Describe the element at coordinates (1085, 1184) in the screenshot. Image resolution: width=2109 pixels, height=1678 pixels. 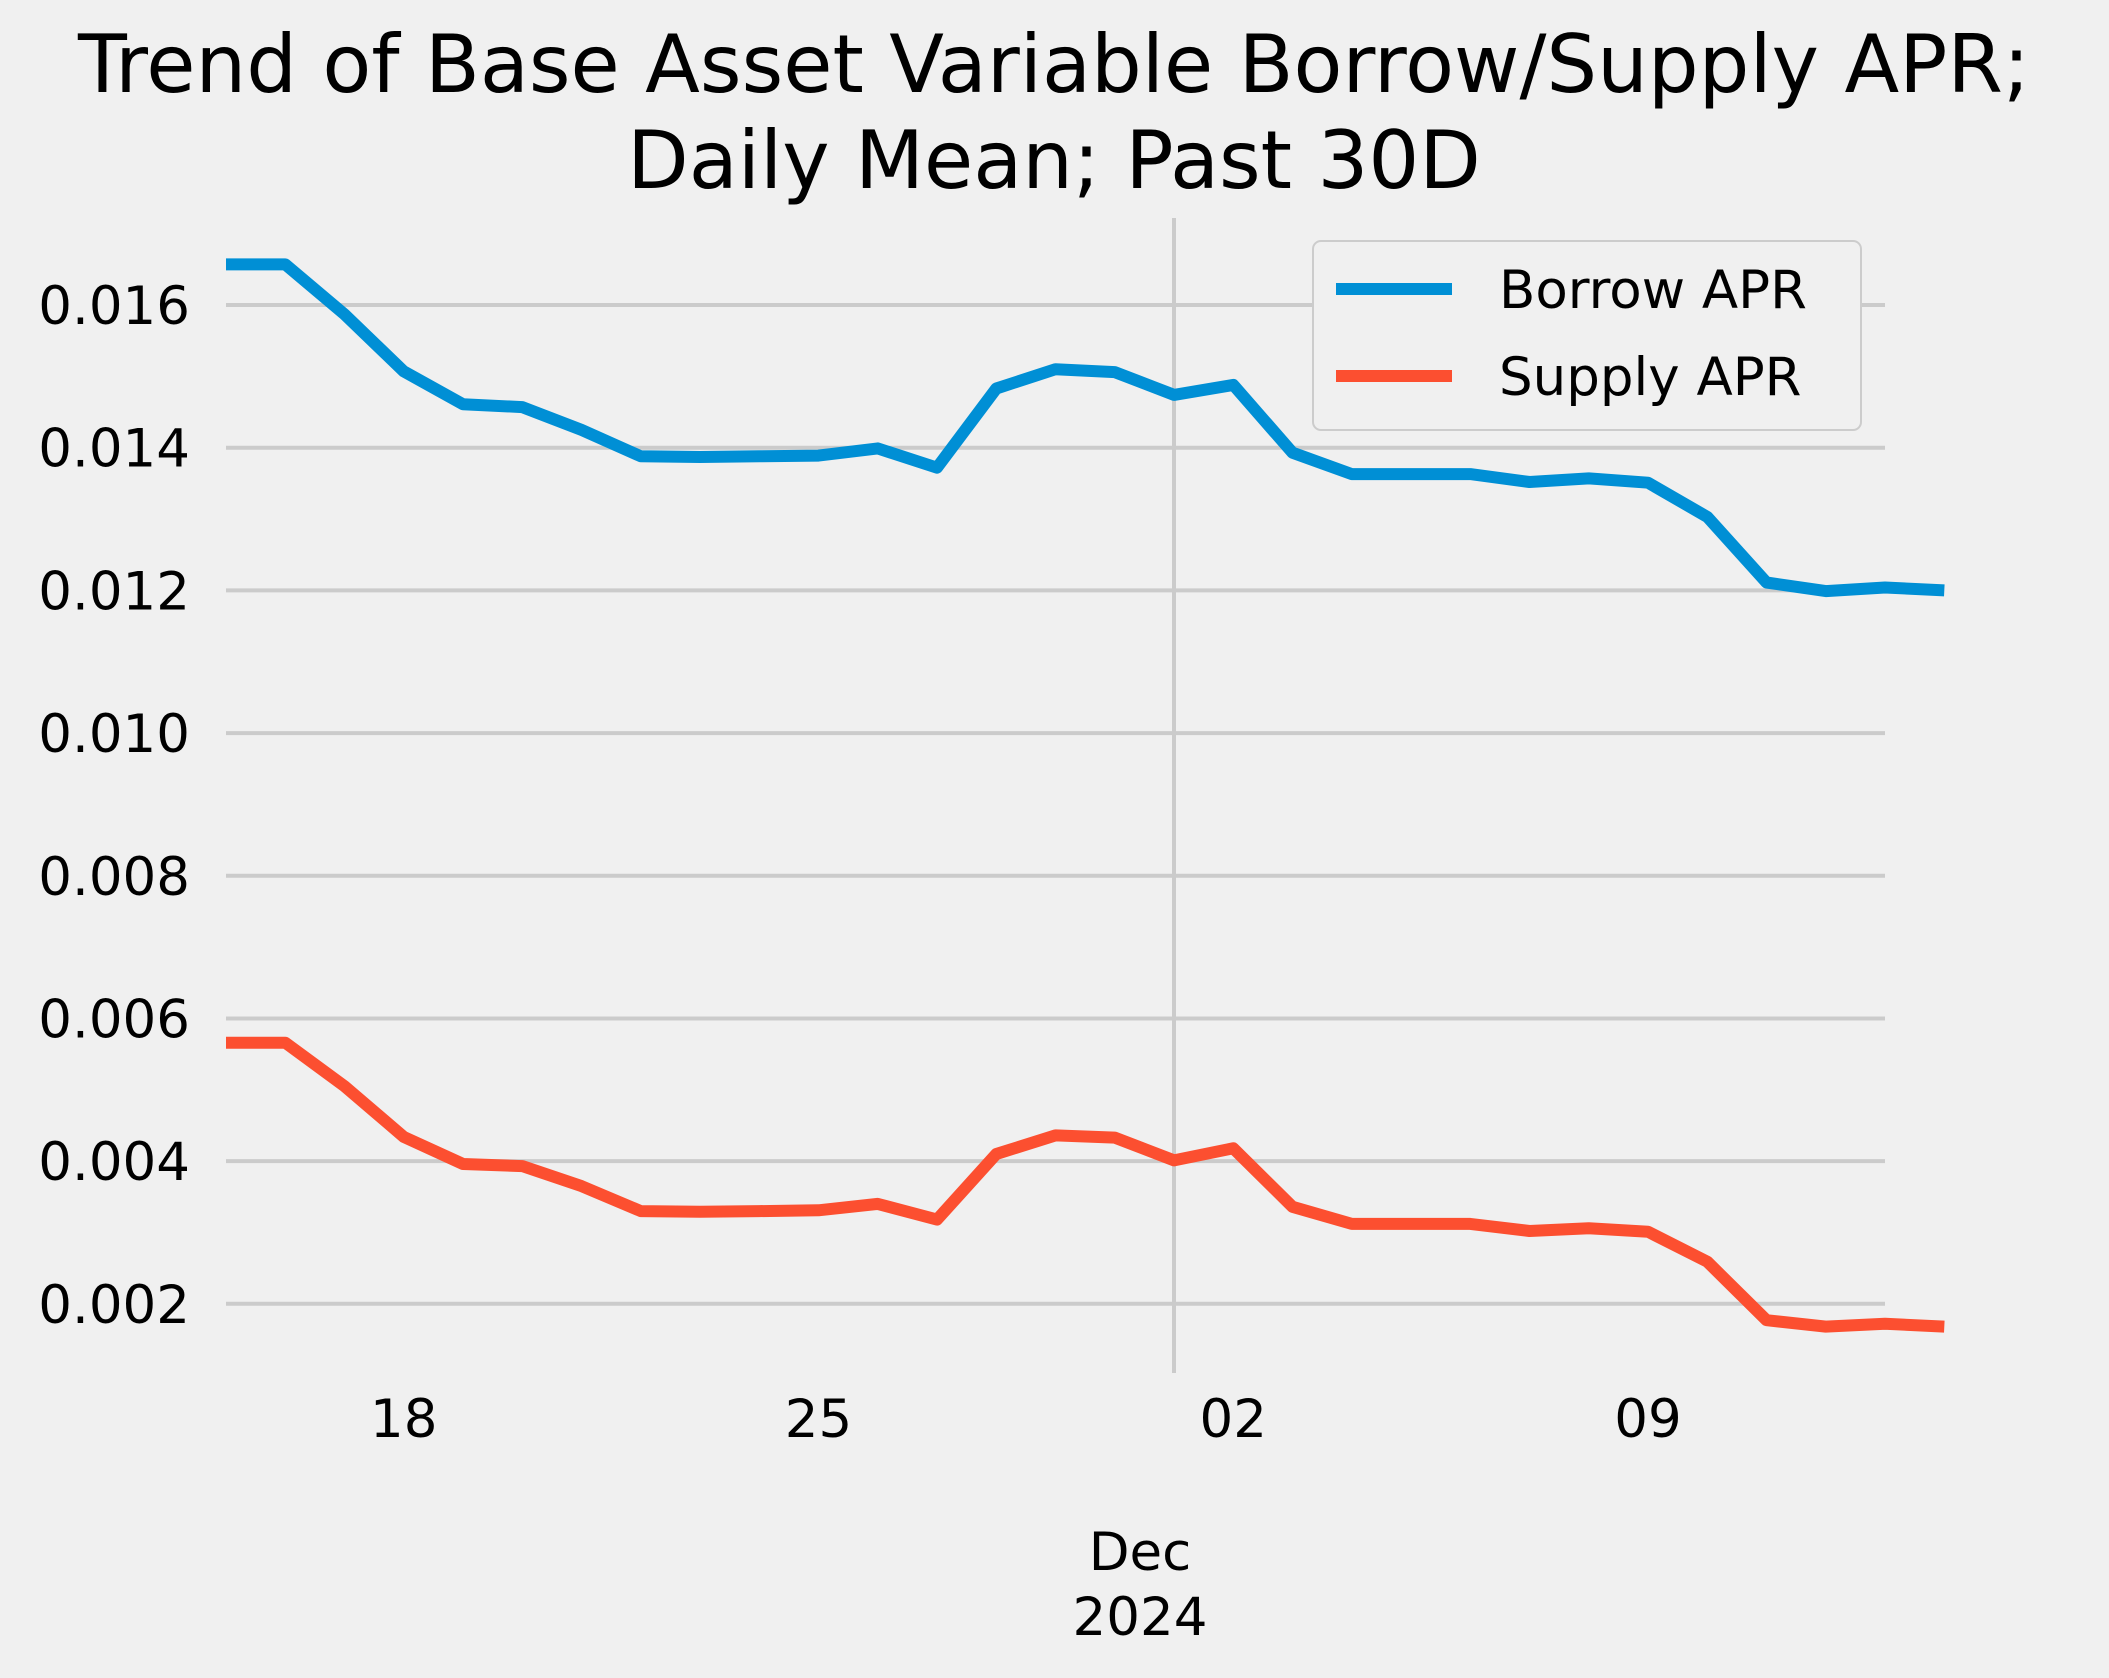
I see `series-line-supply-apr` at that location.